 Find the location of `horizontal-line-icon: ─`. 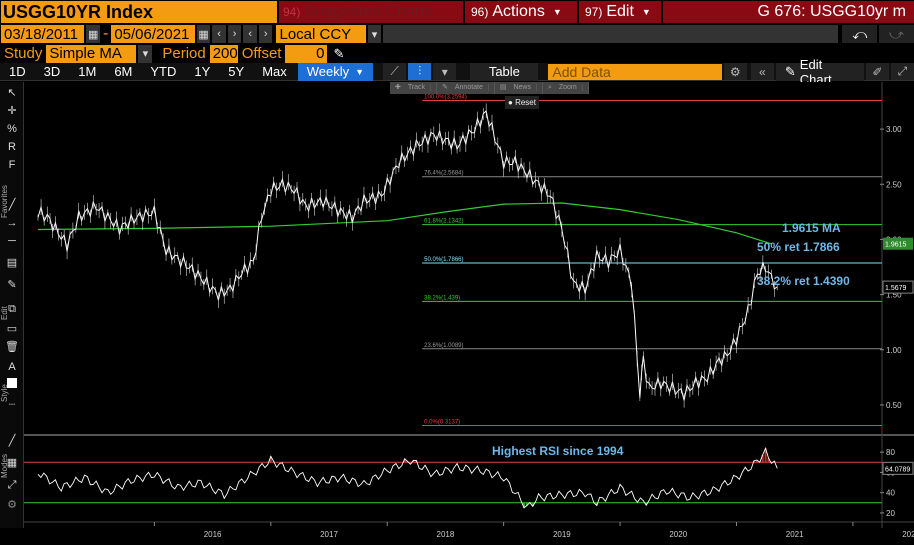

horizontal-line-icon: ─ is located at coordinates (12, 241).